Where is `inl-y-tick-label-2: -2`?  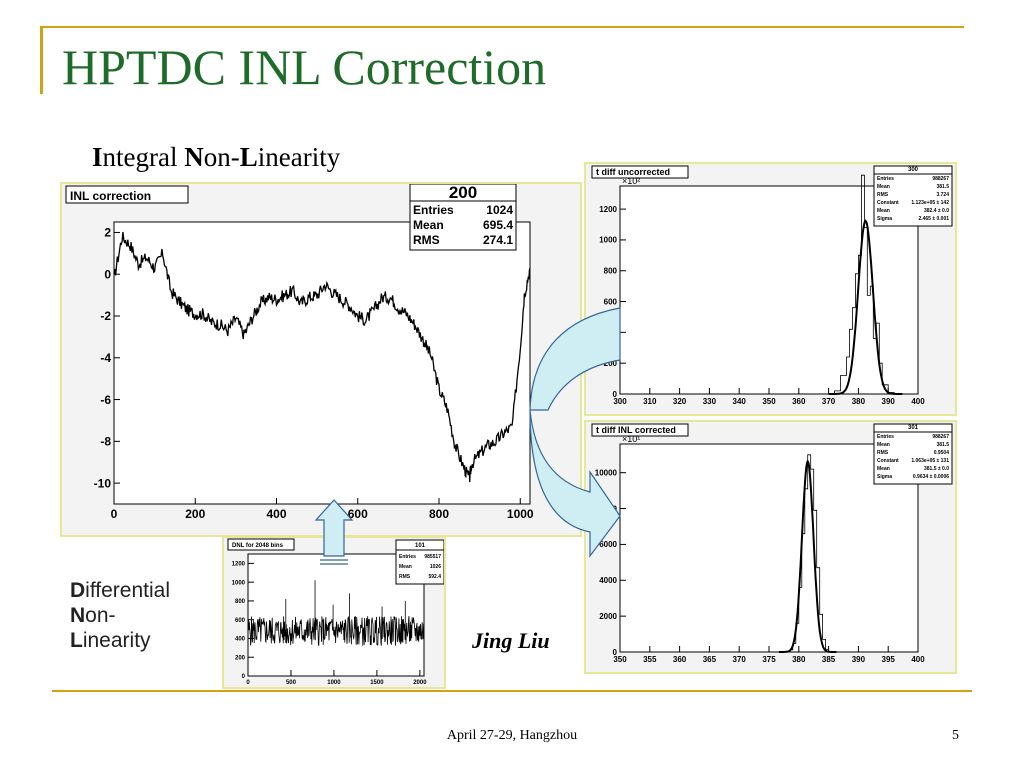
inl-y-tick-label-2: -2 is located at coordinates (105, 316).